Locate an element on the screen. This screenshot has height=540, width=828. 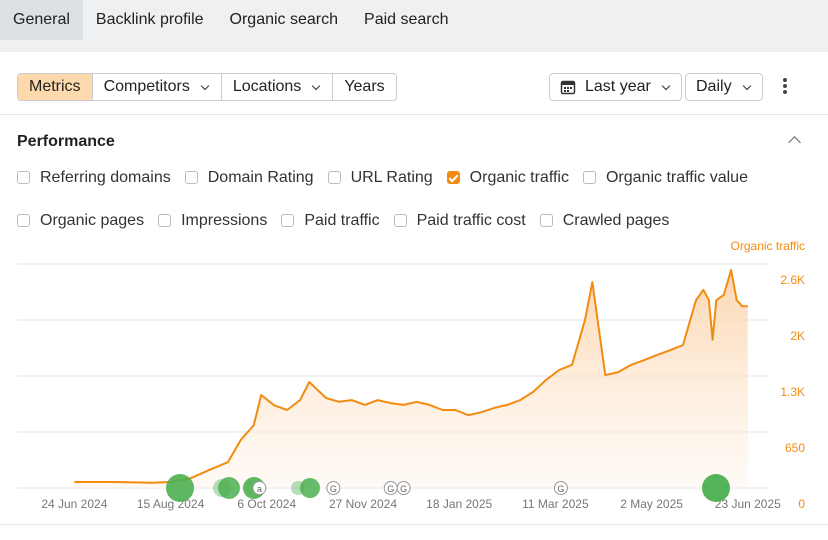
view-button: Years is located at coordinates (363, 87).